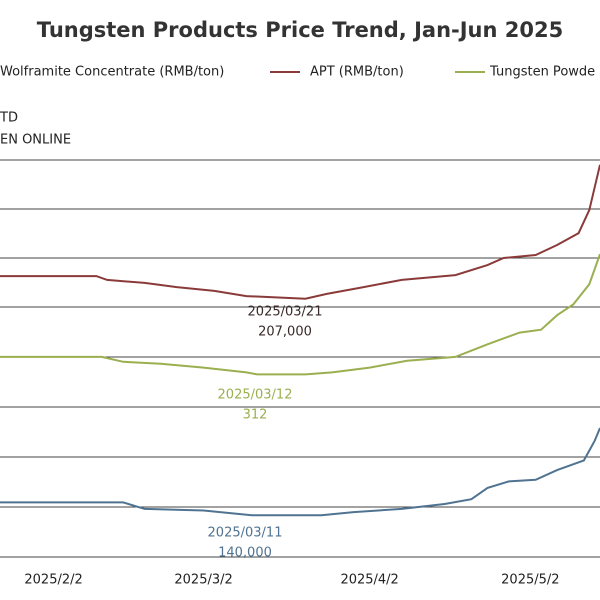 This screenshot has width=600, height=600. What do you see at coordinates (530, 580) in the screenshot?
I see `x-tick-label: 2025/5/2` at bounding box center [530, 580].